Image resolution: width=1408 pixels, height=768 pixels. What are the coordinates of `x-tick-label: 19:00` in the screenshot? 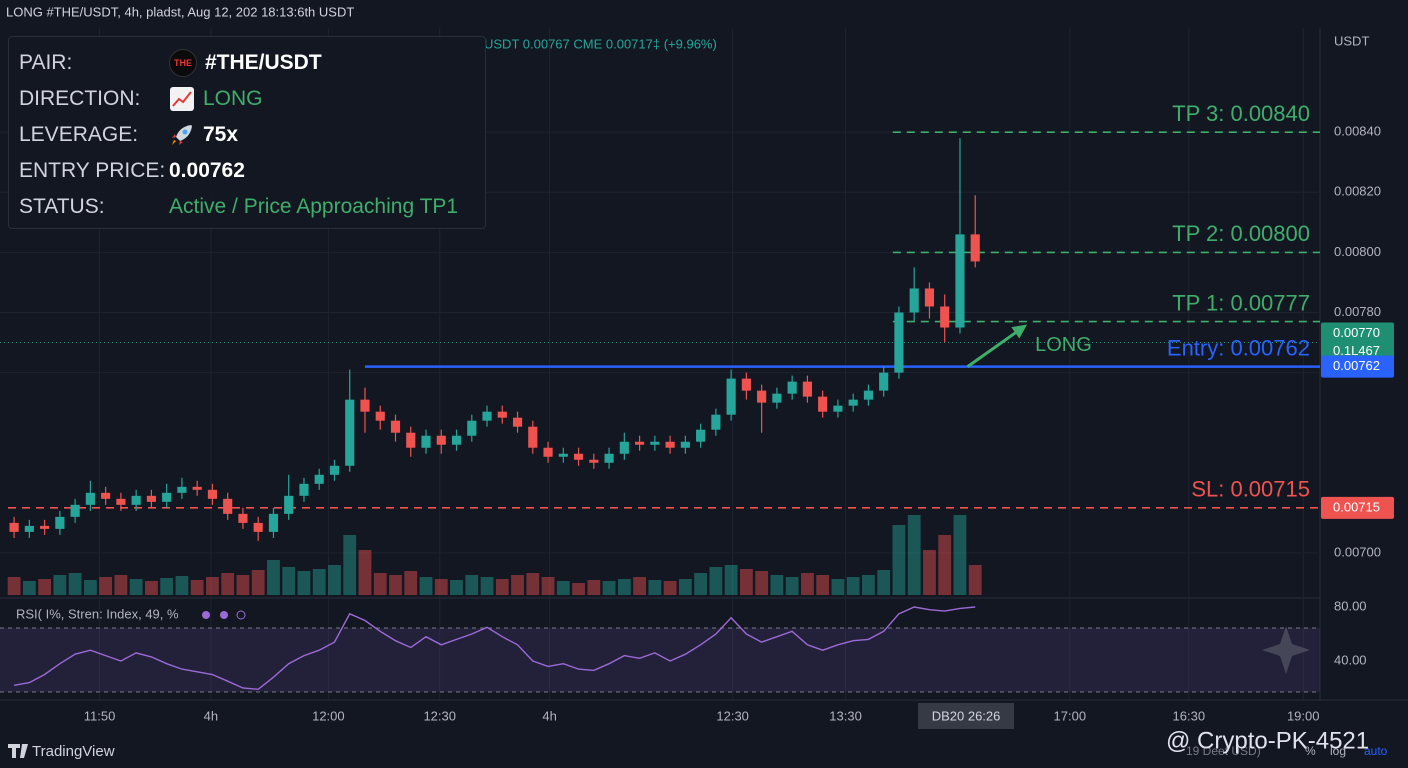 It's located at (1303, 715).